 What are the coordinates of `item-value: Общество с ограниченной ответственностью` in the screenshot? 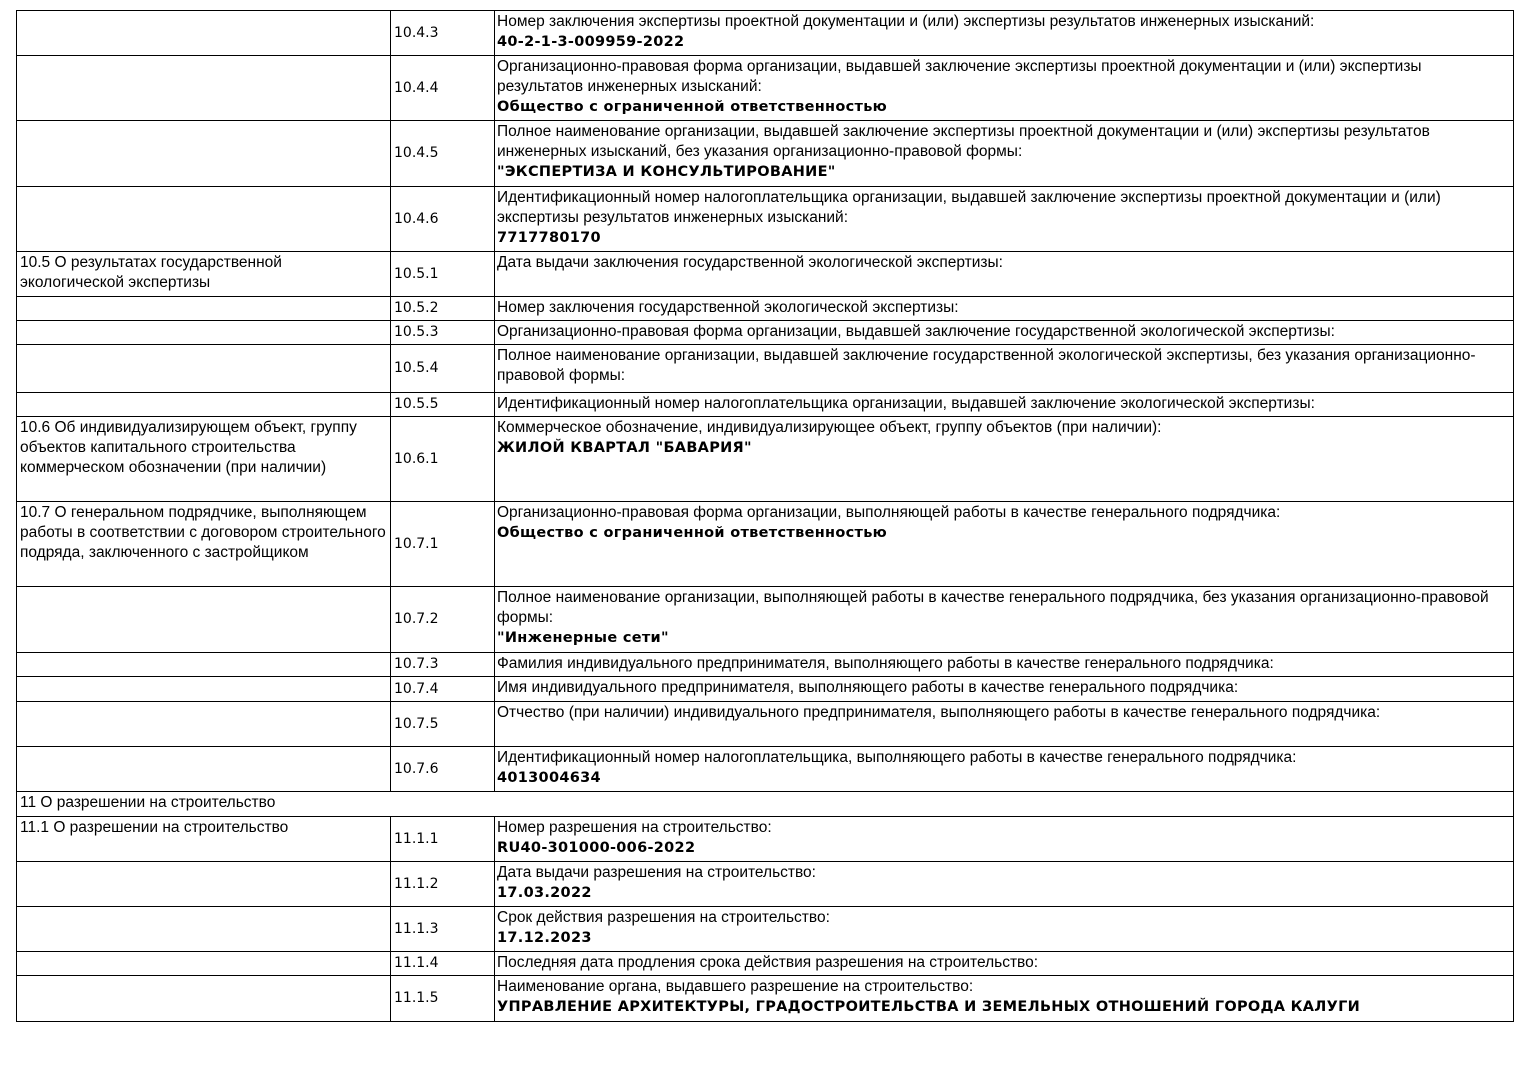 It's located at (692, 107).